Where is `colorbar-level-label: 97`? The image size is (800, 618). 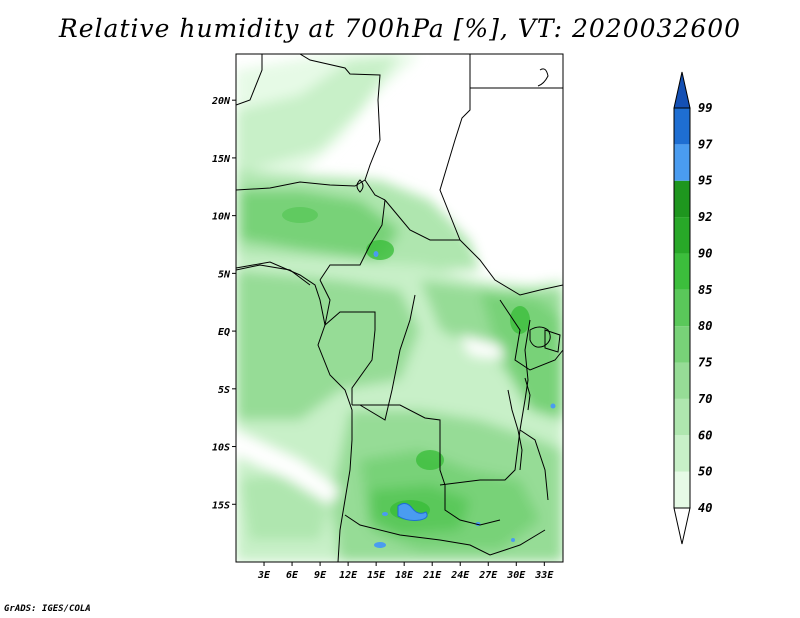
colorbar-level-label: 97 is located at coordinates (705, 144).